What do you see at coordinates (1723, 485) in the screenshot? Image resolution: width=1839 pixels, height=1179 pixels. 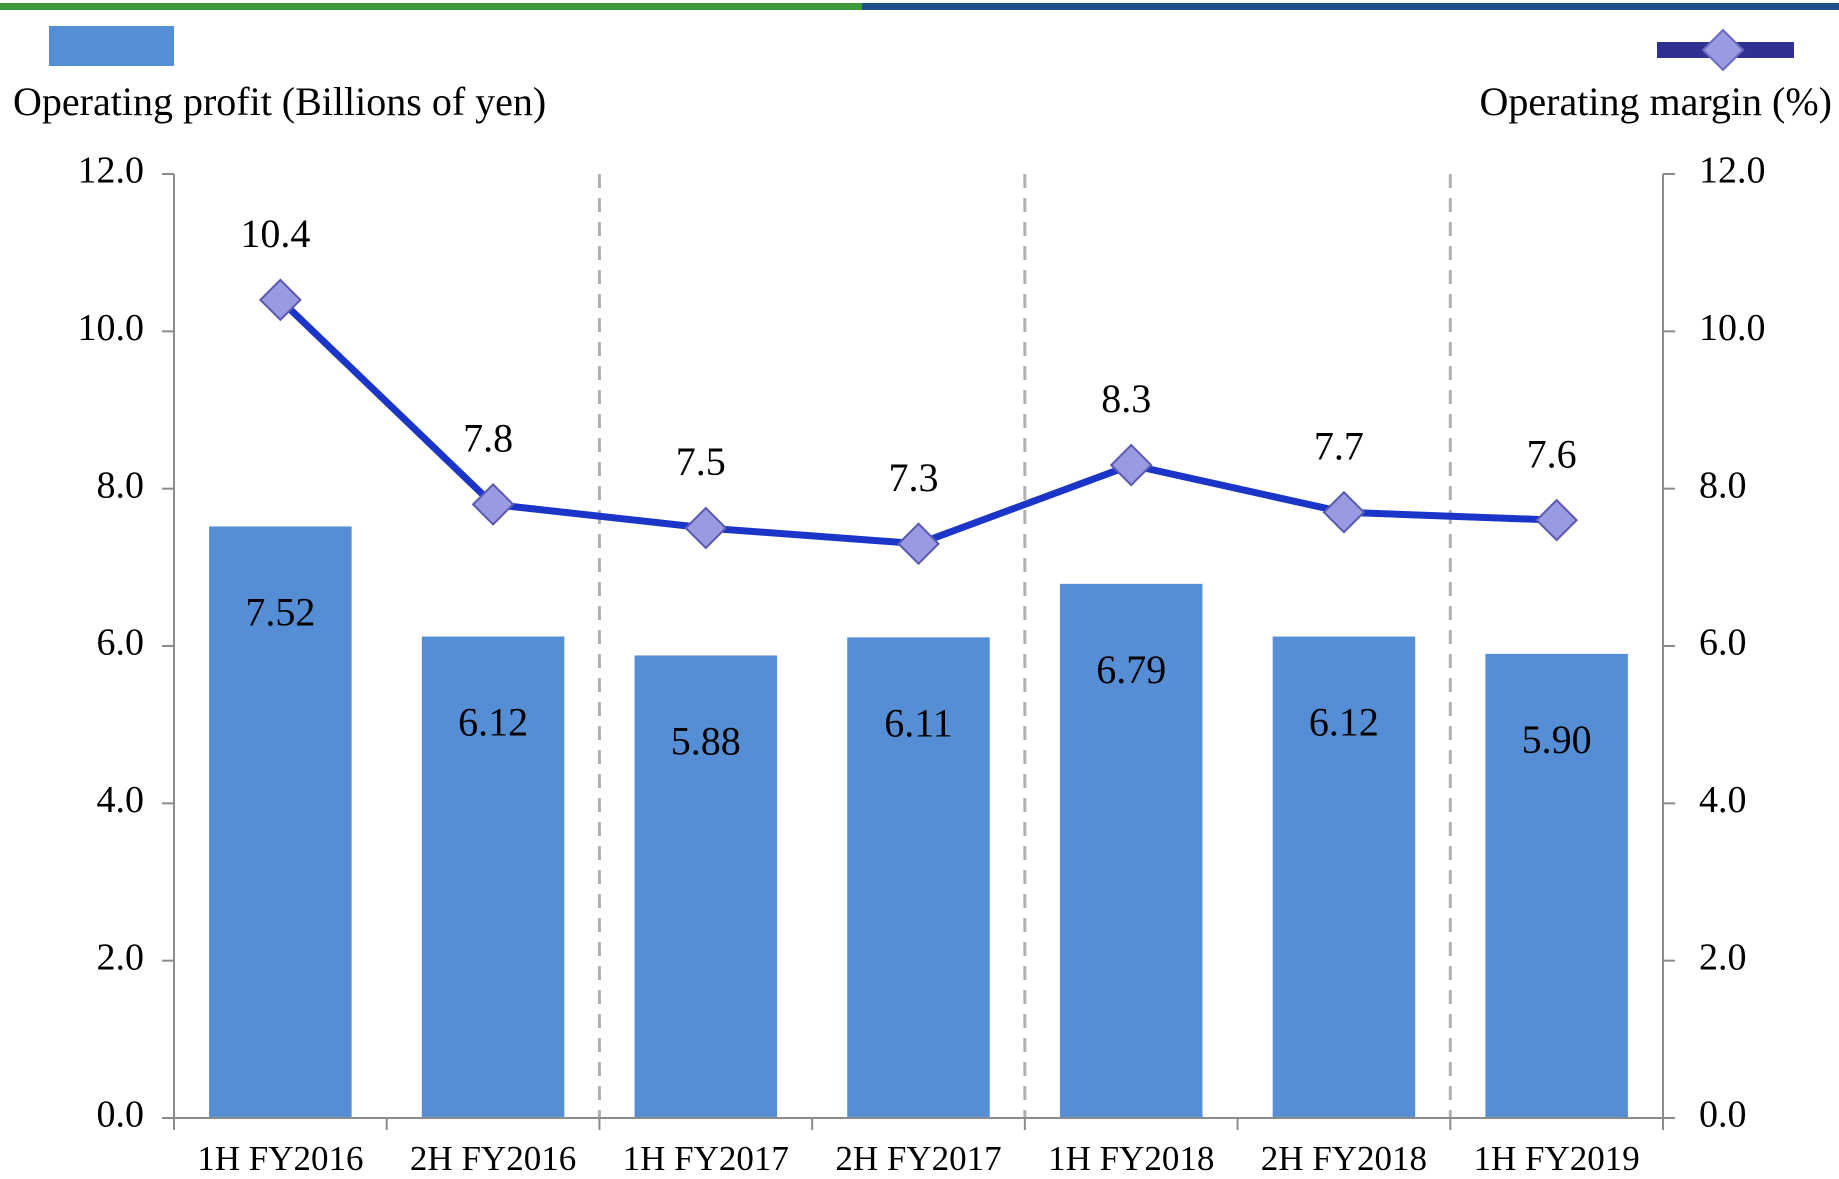 I see `y2-tick-label: 8.0` at bounding box center [1723, 485].